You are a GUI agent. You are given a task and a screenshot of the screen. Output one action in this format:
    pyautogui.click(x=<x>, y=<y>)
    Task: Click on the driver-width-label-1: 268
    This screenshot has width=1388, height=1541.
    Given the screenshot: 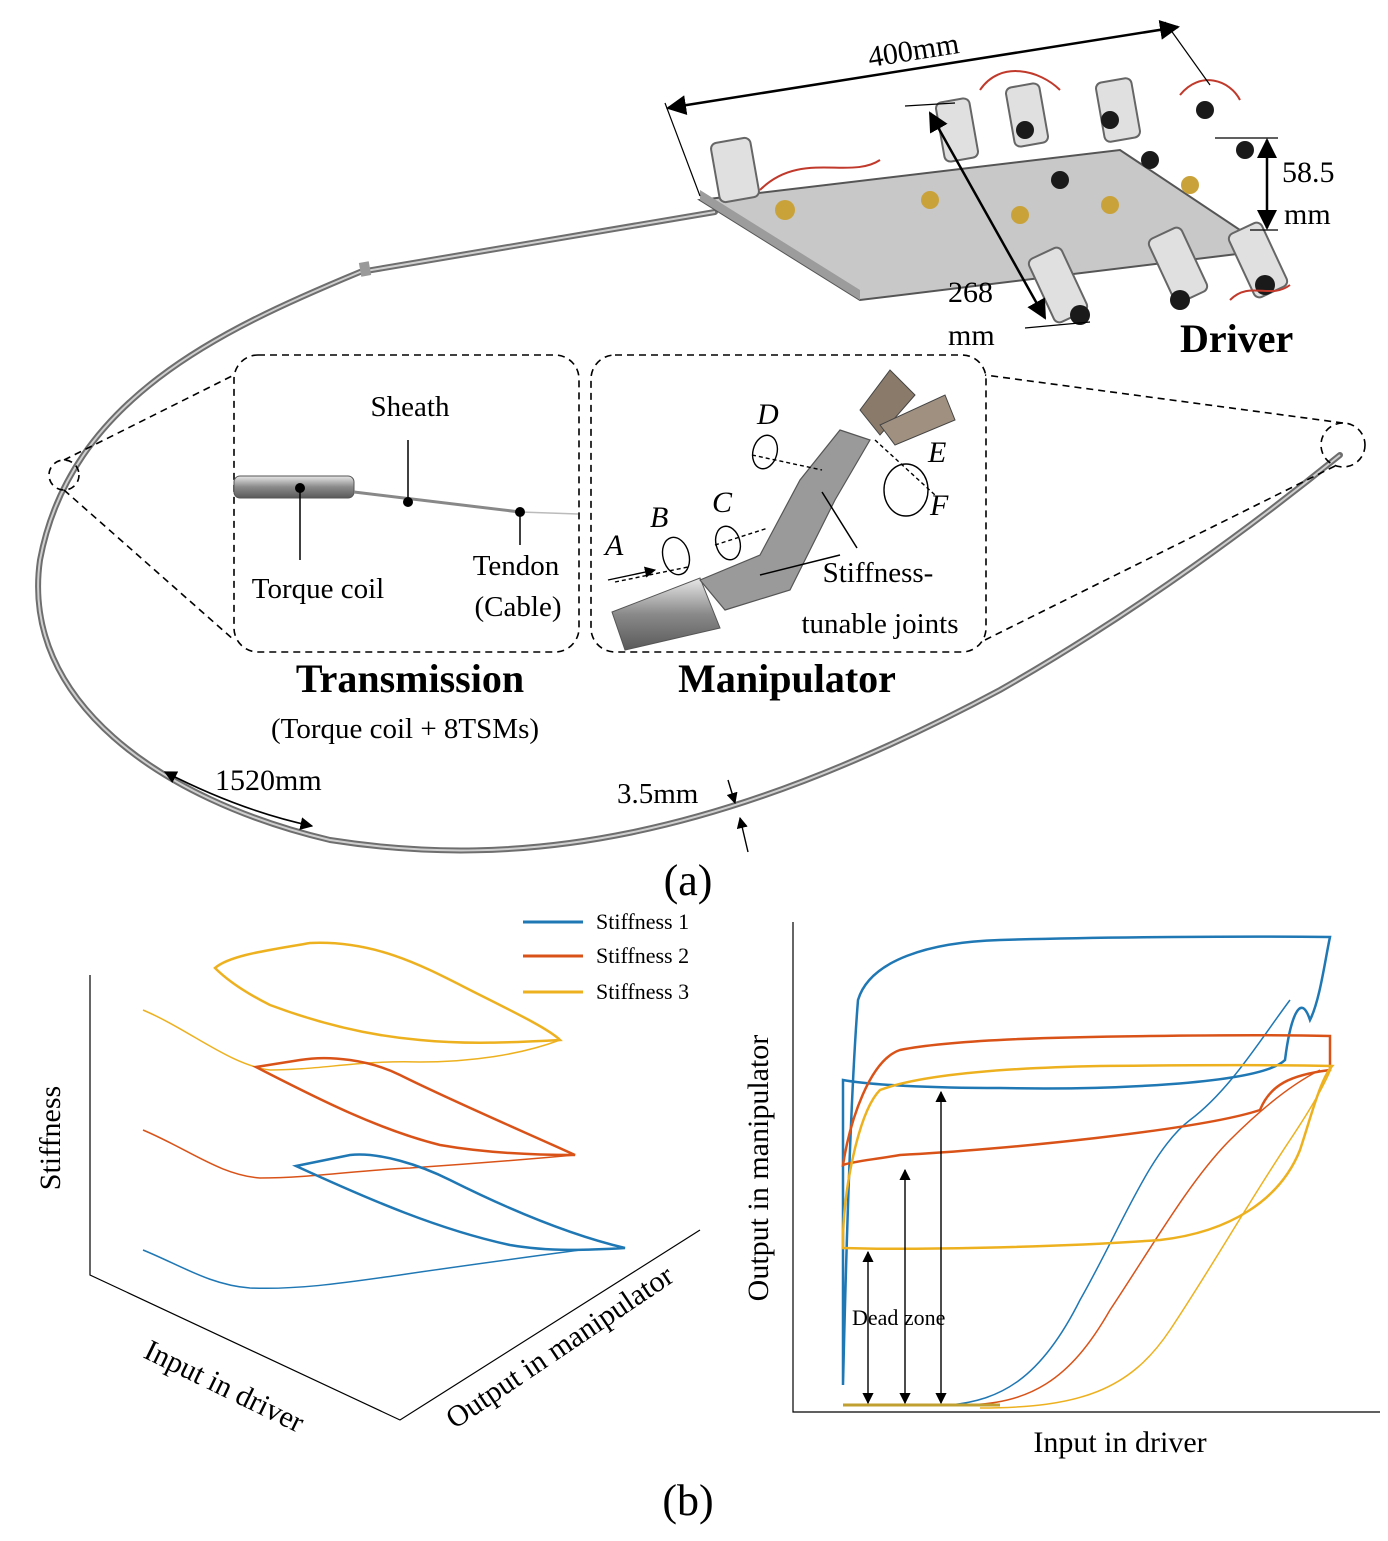 What is the action you would take?
    pyautogui.click(x=970, y=292)
    